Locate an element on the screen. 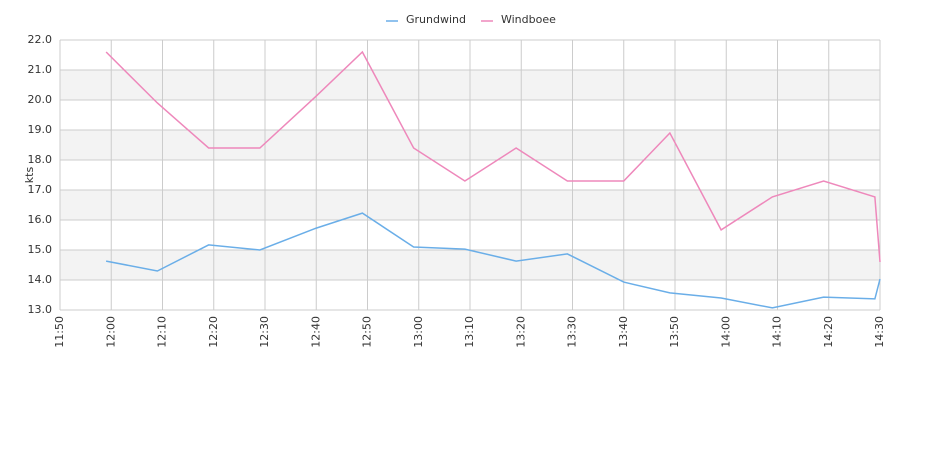 The width and height of the screenshot is (940, 450). legend-label: Windboee is located at coordinates (528, 19).